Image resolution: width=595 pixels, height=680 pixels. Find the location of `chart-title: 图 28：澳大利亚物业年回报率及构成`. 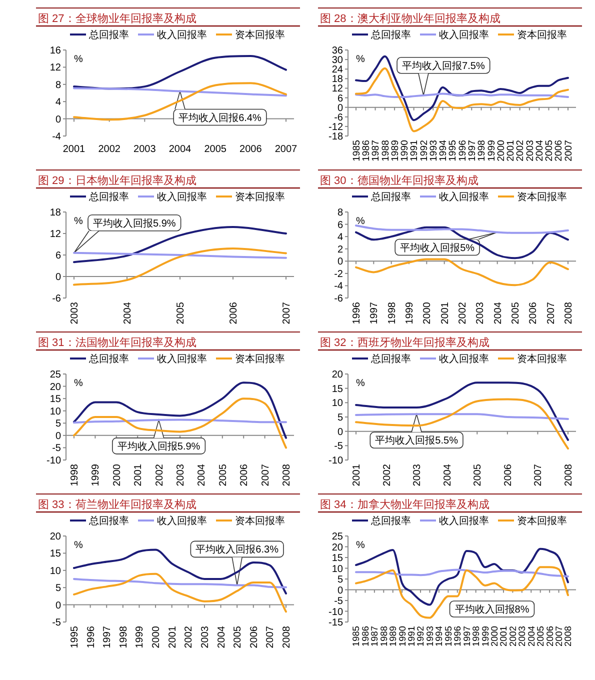

chart-title: 图 28：澳大利亚物业年回报率及构成 is located at coordinates (410, 18).